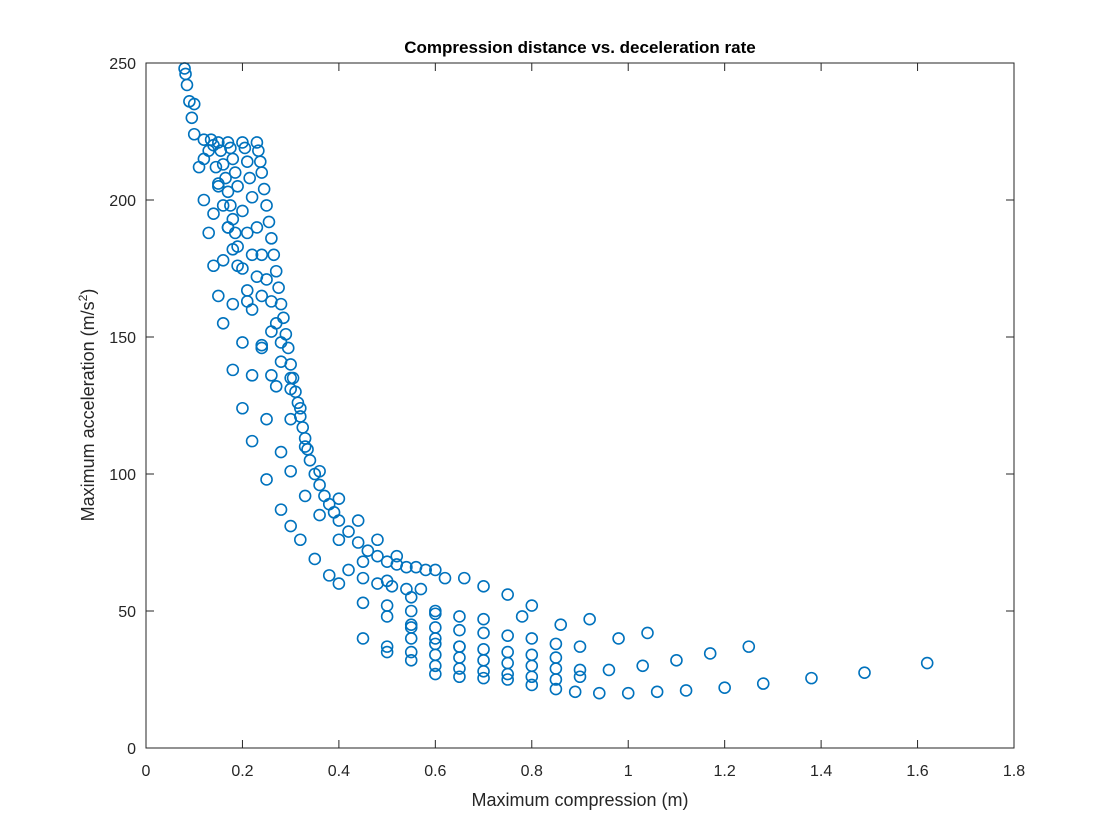 The image size is (1120, 840). Describe the element at coordinates (242, 771) in the screenshot. I see `x-tick-label: 0.2` at that location.